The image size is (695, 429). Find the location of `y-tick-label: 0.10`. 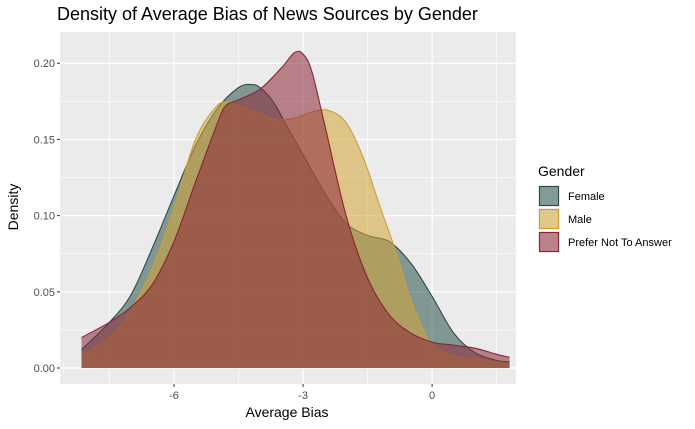

y-tick-label: 0.10 is located at coordinates (44, 217).